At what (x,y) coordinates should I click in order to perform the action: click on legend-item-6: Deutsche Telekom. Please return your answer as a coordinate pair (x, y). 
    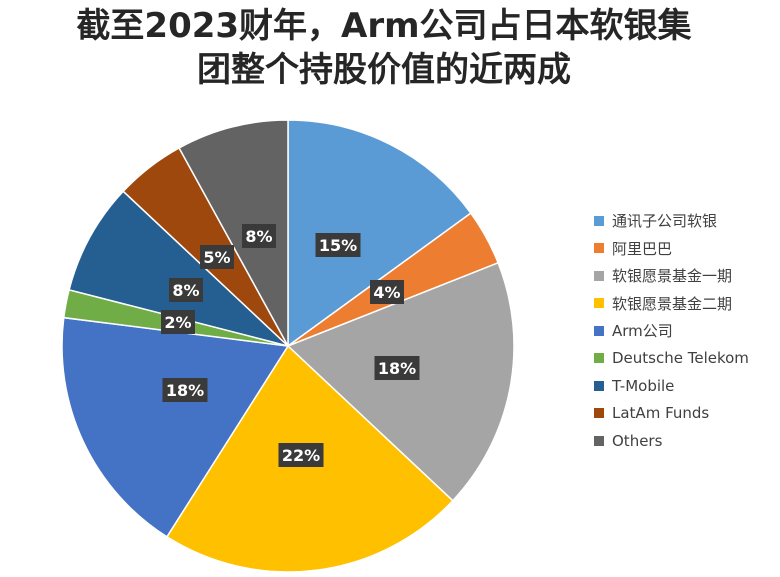
    Looking at the image, I should click on (671, 359).